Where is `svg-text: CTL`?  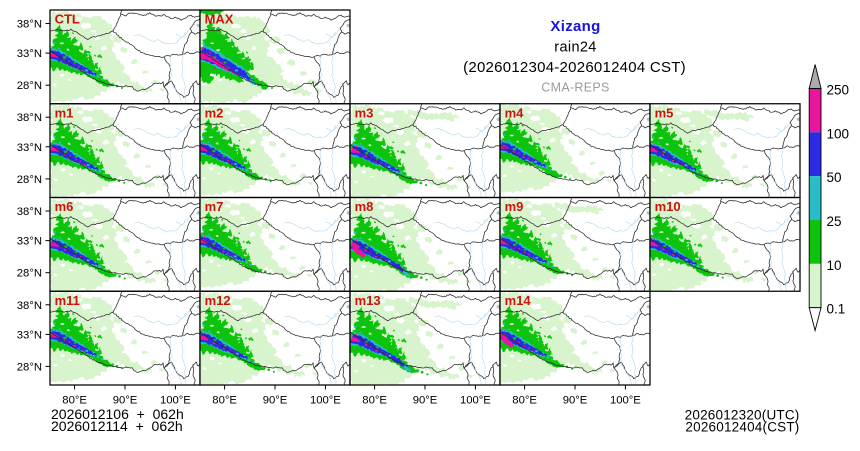
svg-text: CTL is located at coordinates (67, 19).